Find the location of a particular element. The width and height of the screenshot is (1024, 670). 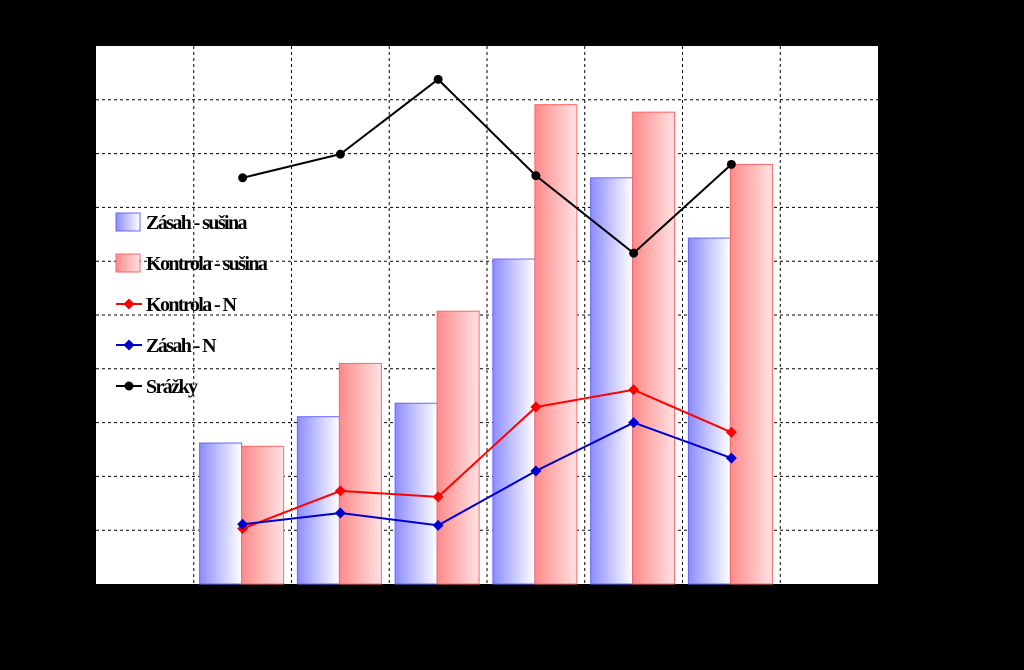

legend-marker-srazky is located at coordinates (129, 386).